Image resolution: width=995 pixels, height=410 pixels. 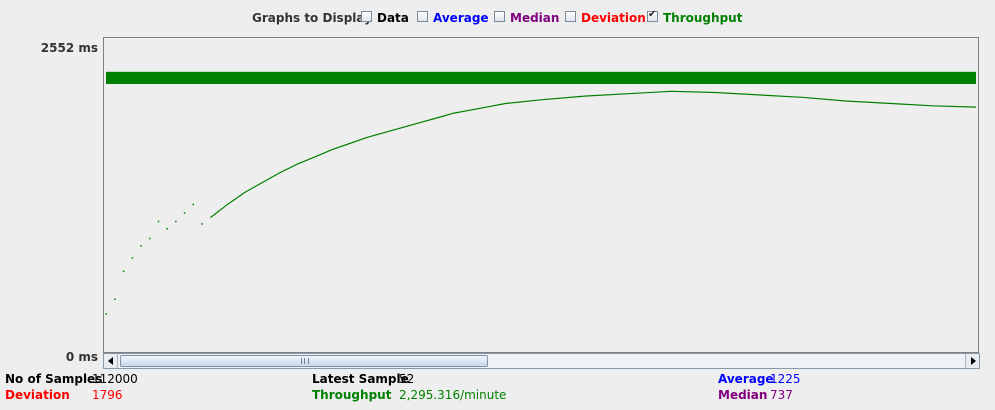 What do you see at coordinates (107, 395) in the screenshot?
I see `deviation-value: 1796` at bounding box center [107, 395].